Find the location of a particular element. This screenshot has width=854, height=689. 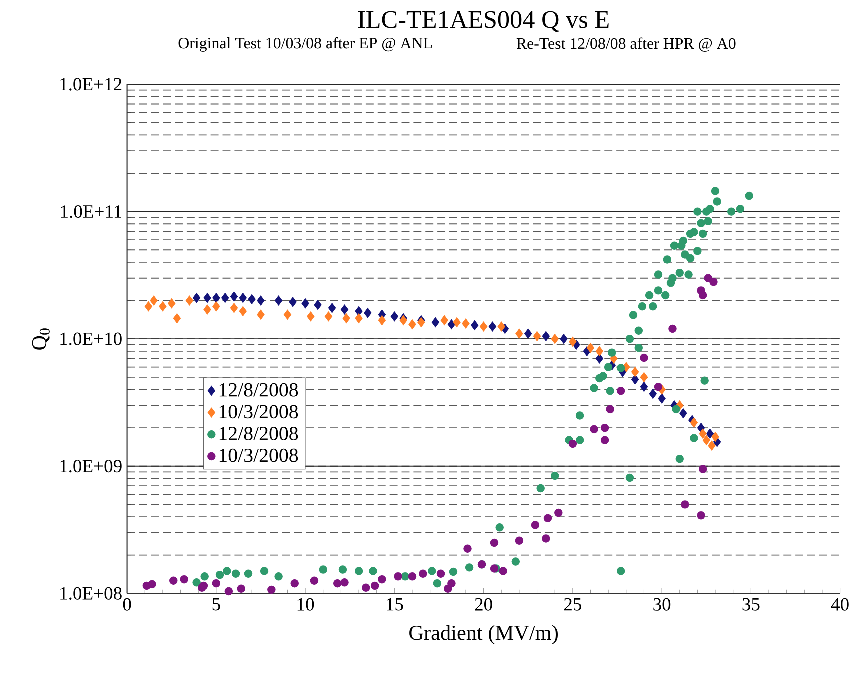

x-tick-label: 0 is located at coordinates (127, 604).